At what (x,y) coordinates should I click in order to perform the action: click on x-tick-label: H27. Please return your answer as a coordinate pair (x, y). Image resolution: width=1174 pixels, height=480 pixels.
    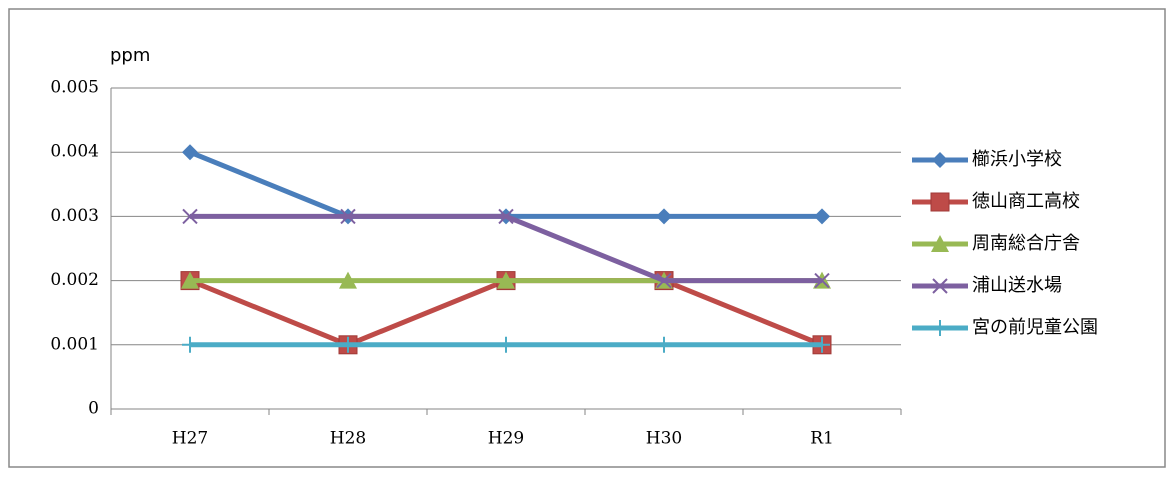
    Looking at the image, I should click on (190, 439).